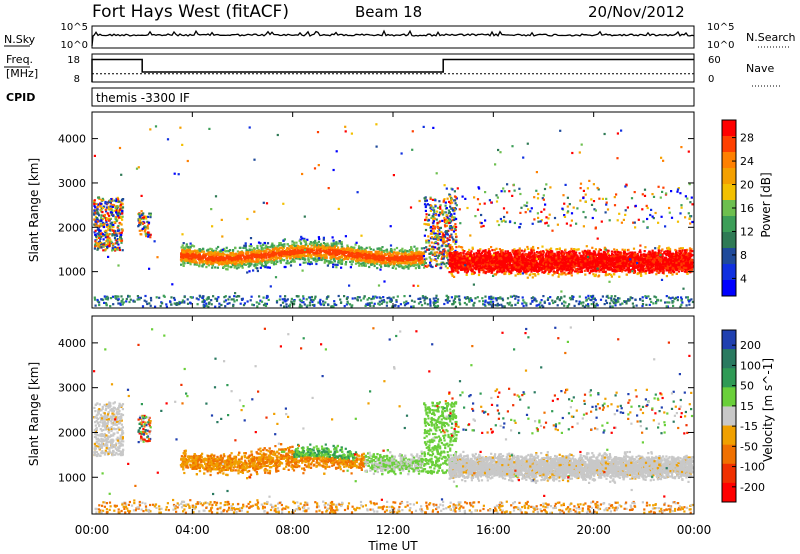 The image size is (800, 554). Describe the element at coordinates (192, 530) in the screenshot. I see `x-tick-label: 04:00` at that location.